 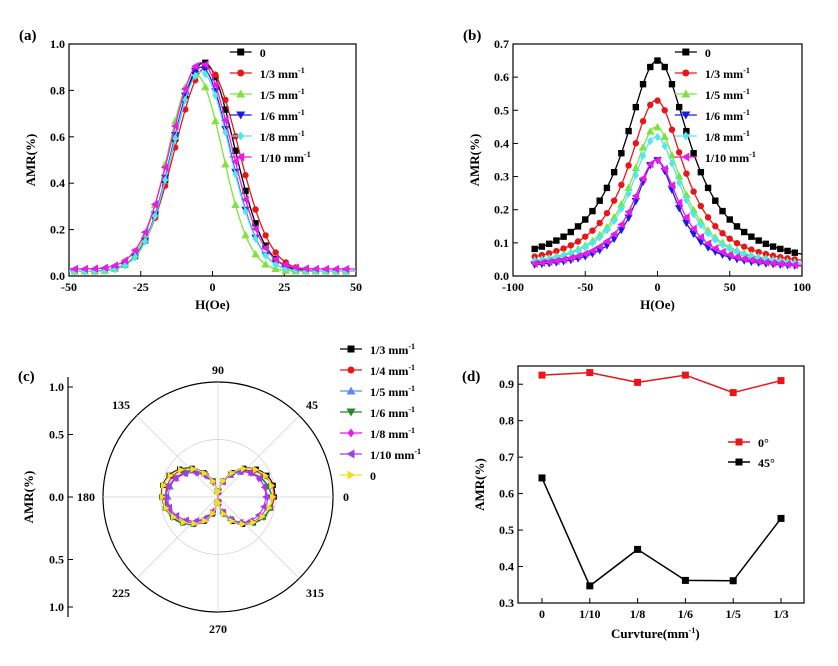 What do you see at coordinates (472, 36) in the screenshot?
I see `panel-label: (b)` at bounding box center [472, 36].